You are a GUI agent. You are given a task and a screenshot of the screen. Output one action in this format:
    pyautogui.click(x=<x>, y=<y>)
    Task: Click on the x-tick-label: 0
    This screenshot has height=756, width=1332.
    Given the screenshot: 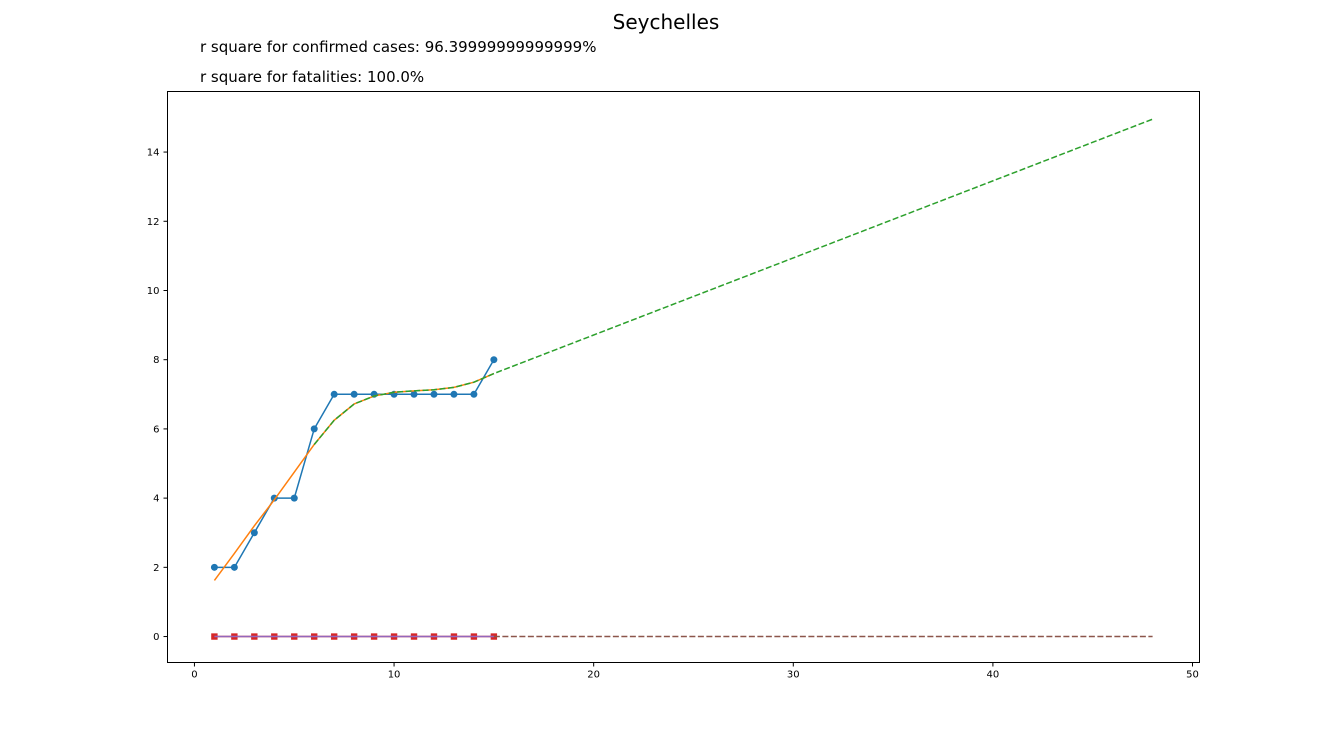 What is the action you would take?
    pyautogui.click(x=194, y=675)
    